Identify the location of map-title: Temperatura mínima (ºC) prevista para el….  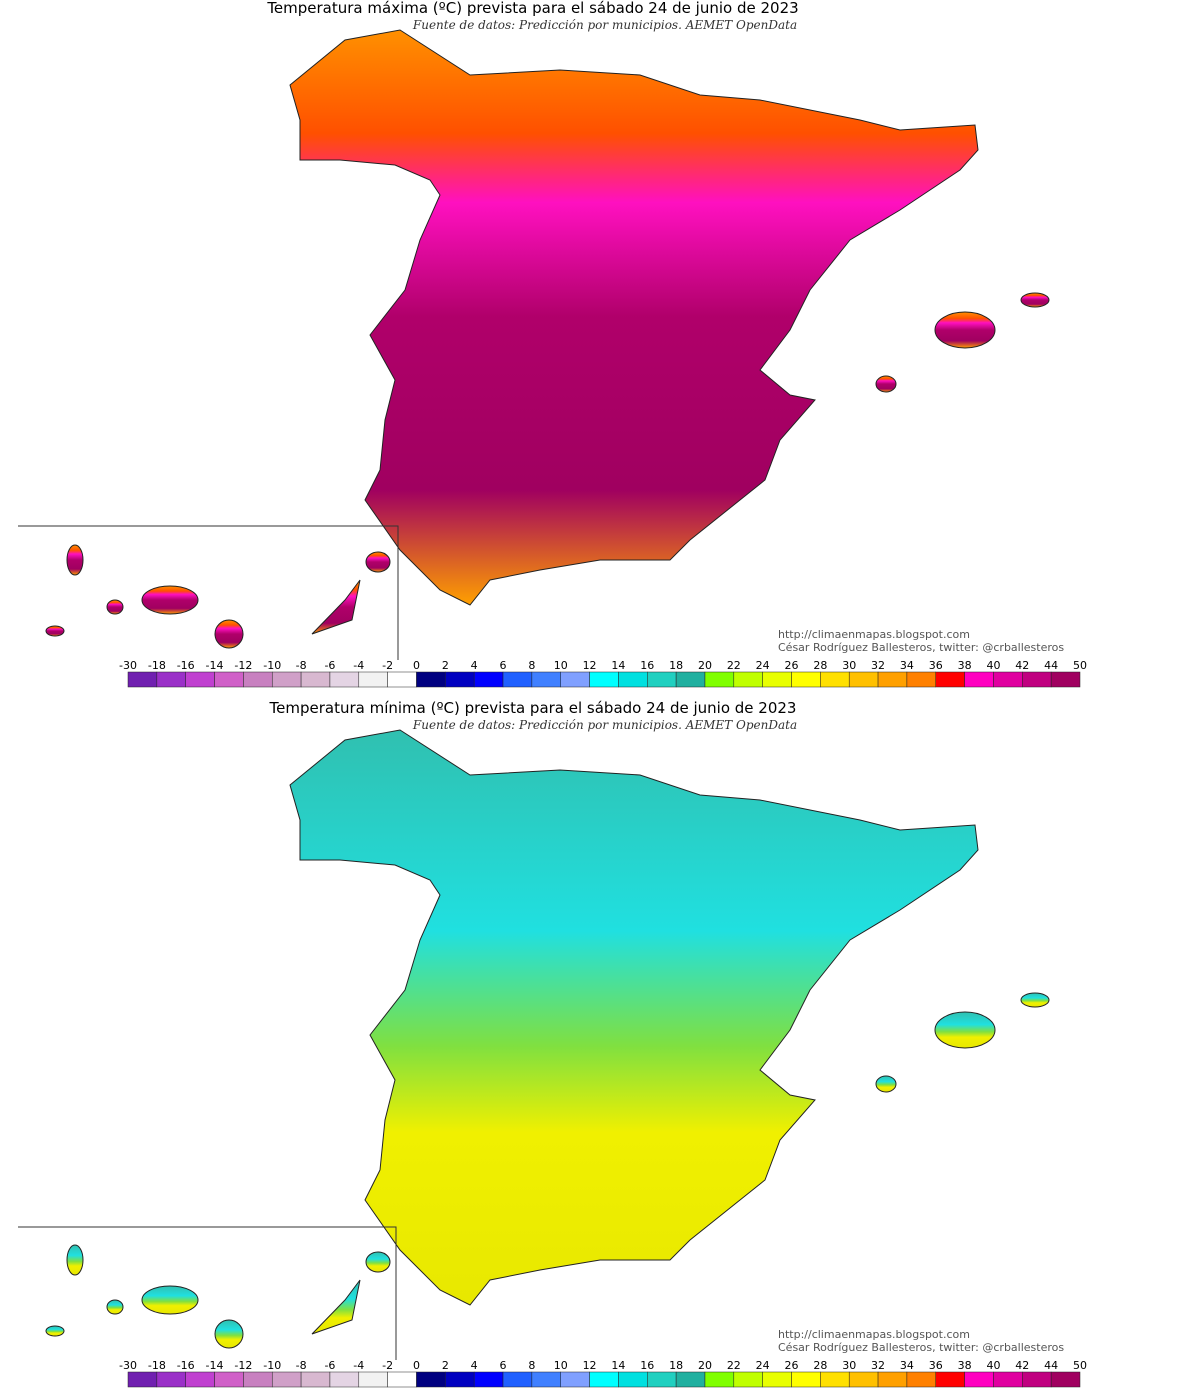
(533, 708).